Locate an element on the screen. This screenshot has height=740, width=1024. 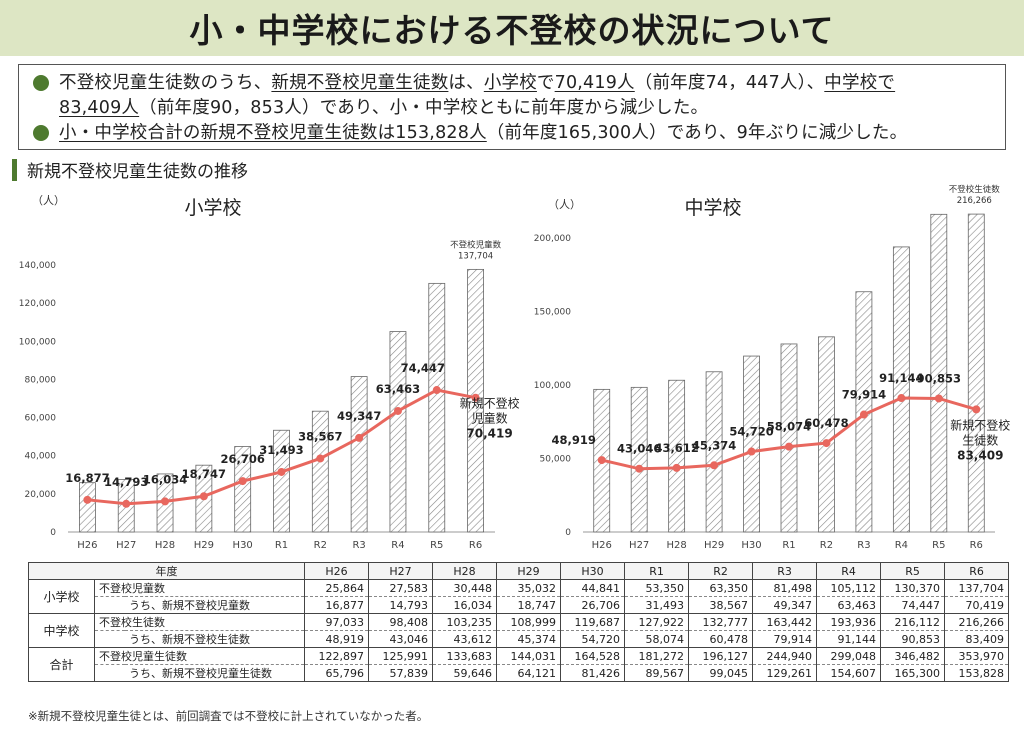
x-tick-label: H30 is located at coordinates (751, 545).